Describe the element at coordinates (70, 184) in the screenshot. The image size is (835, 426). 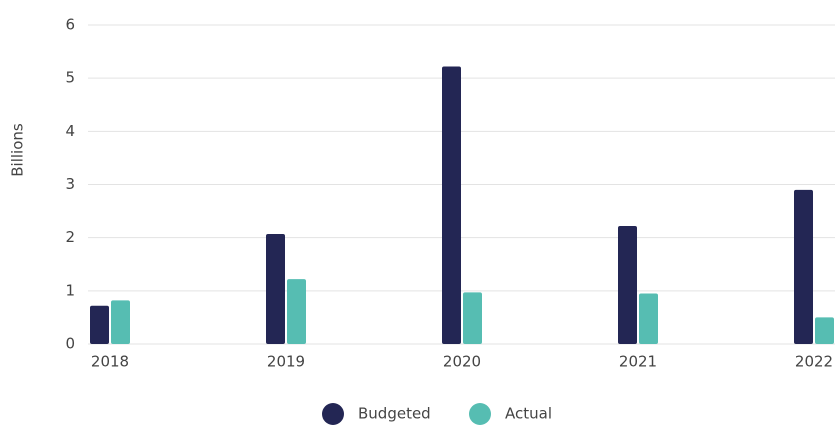
I see `y-tick-label: 3` at that location.